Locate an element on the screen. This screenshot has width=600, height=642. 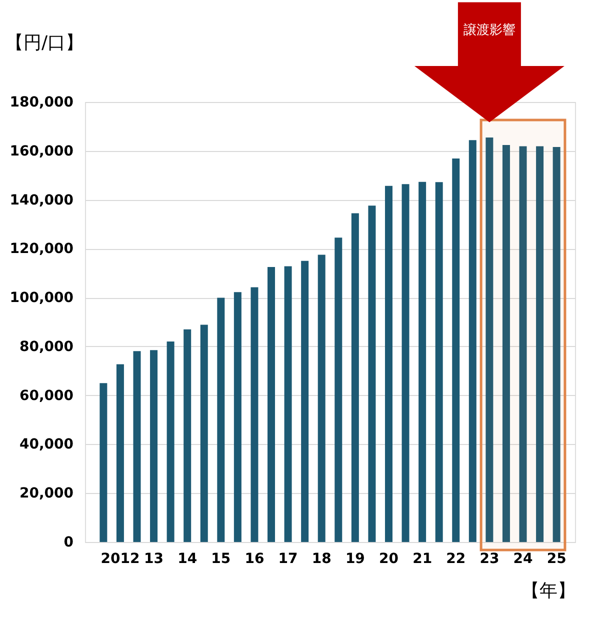
x-tick-label: 21 is located at coordinates (422, 559).